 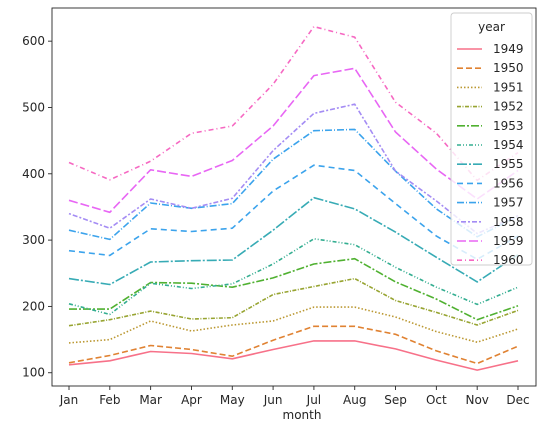 What do you see at coordinates (273, 400) in the screenshot?
I see `x-tick-label: Jun` at bounding box center [273, 400].